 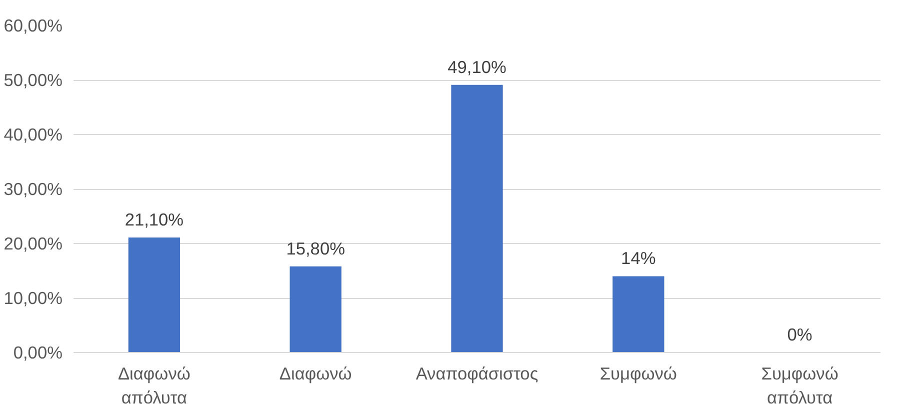 I want to click on data-label: 0%, so click(x=799, y=334).